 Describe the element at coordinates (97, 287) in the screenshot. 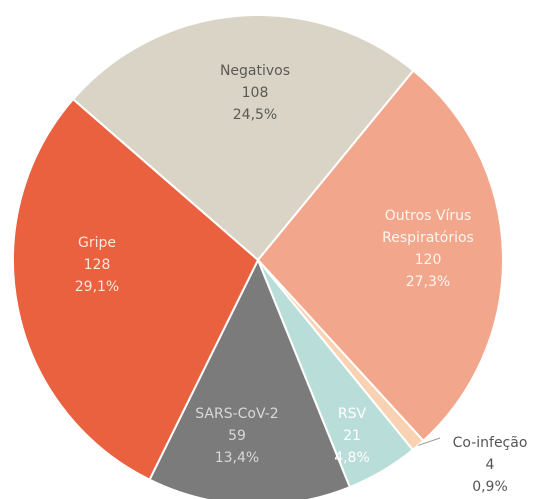

I see `share-label: 29,1%` at that location.